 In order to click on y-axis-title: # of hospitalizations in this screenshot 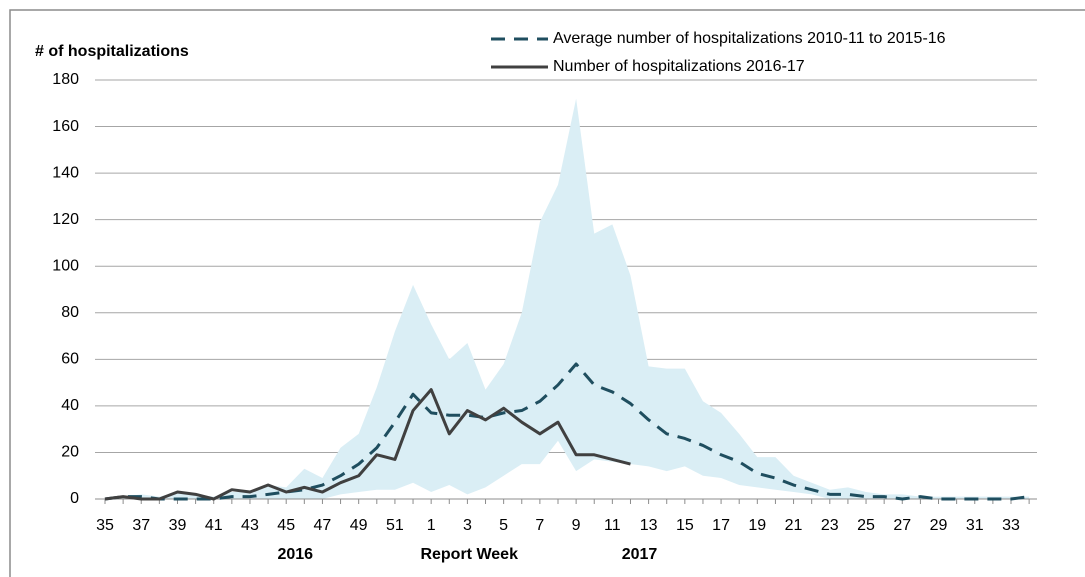, I will do `click(112, 51)`.